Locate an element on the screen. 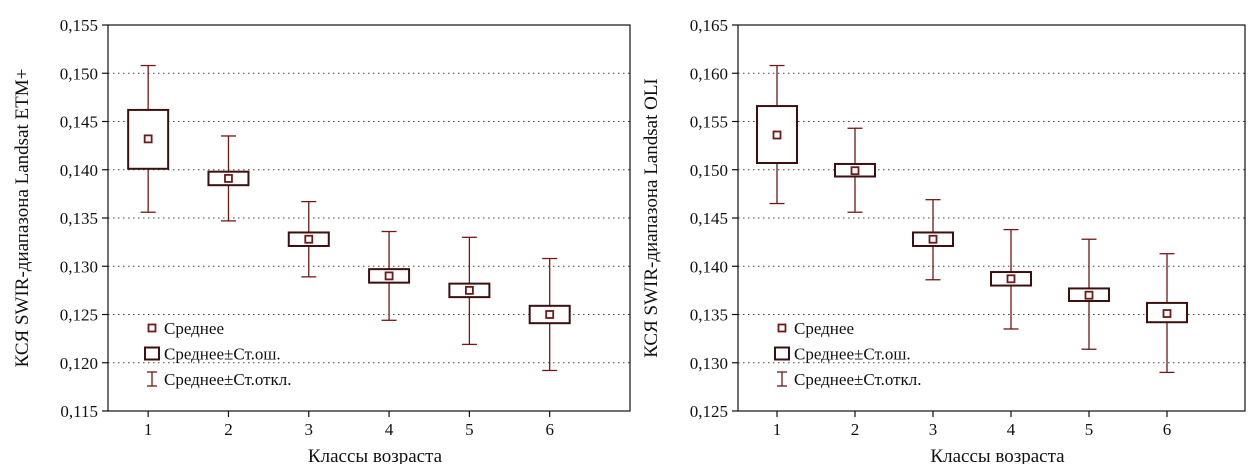 The height and width of the screenshot is (464, 1251). y-axis-title: КСЯ SWIR-диапазона Landsat OLI is located at coordinates (651, 218).